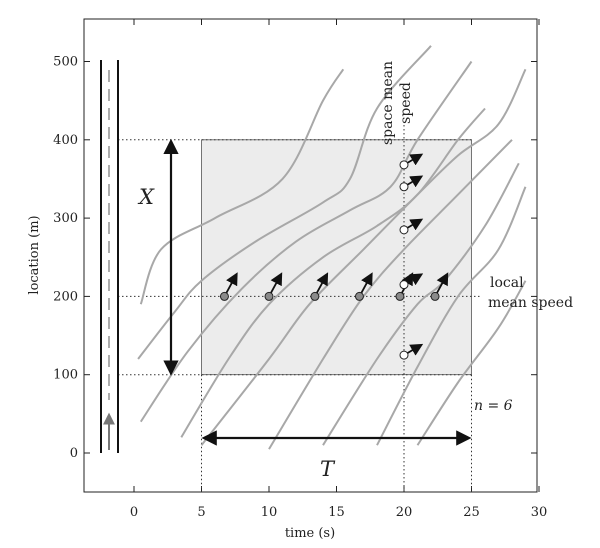  Describe the element at coordinates (109, 256) in the screenshot. I see `road-illustration` at that location.